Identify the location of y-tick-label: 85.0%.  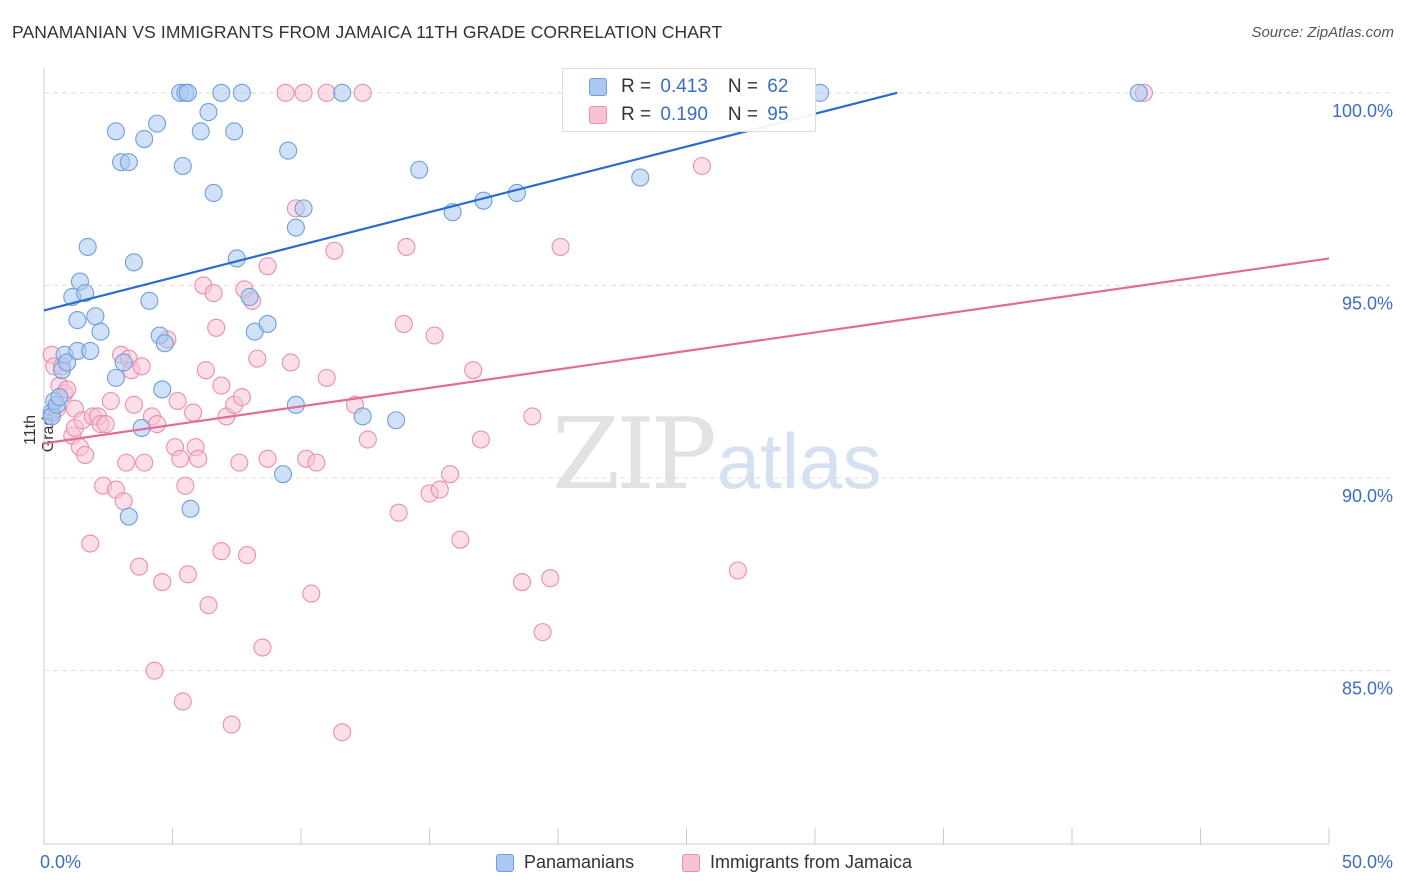
(1367, 689).